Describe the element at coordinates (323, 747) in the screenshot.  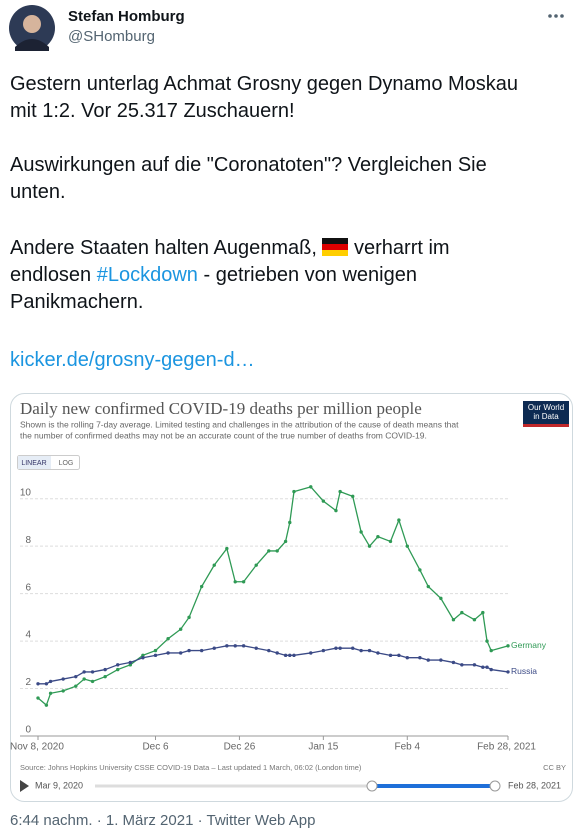
I see `x-tick-label: Jan 15` at that location.